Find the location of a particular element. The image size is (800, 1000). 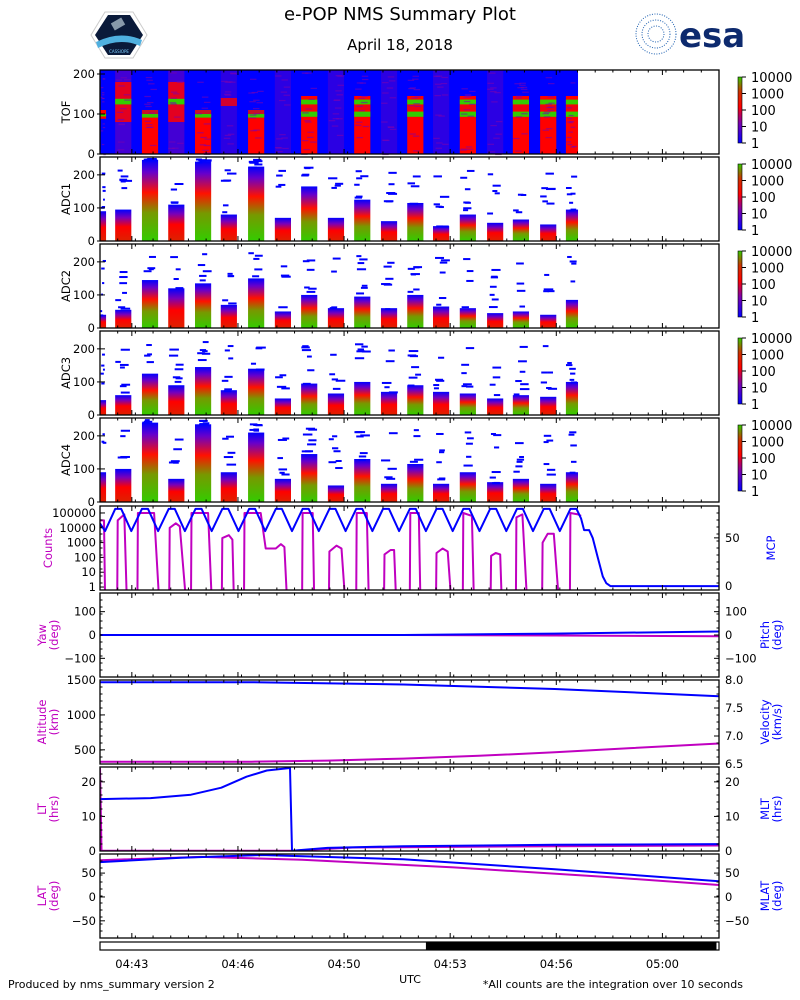

x-tick-label: 04:50 is located at coordinates (343, 964).